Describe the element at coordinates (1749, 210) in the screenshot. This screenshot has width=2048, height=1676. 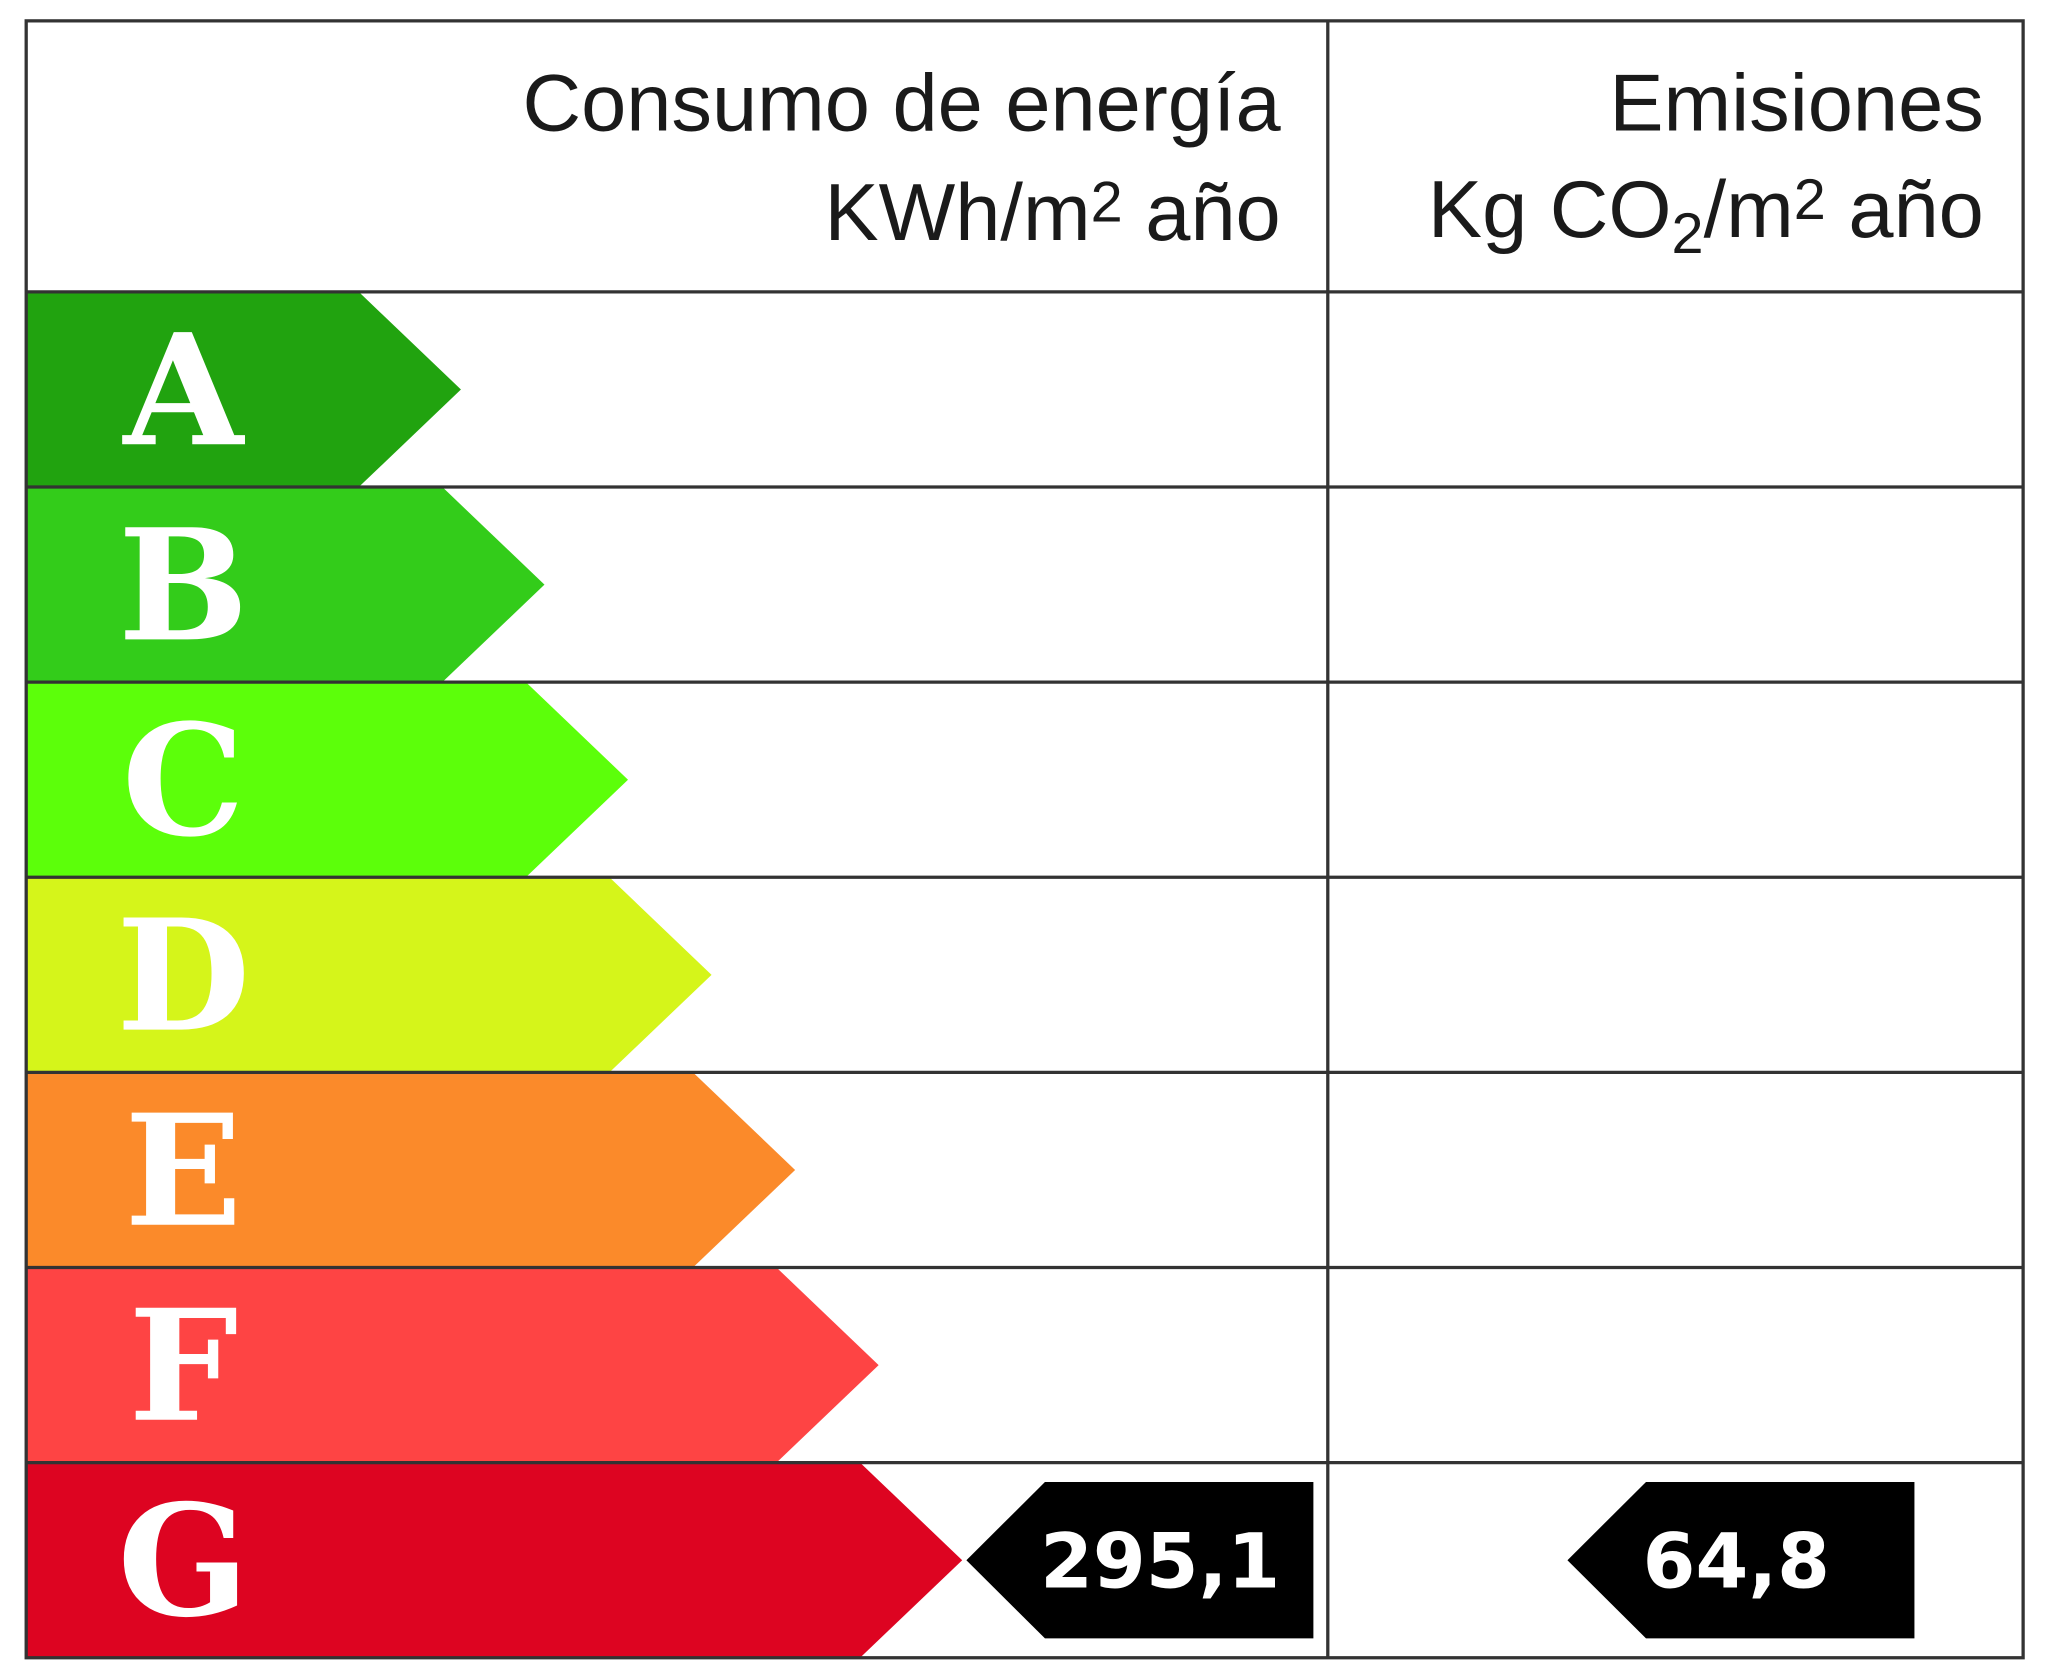
I see `unit-part: /m` at that location.